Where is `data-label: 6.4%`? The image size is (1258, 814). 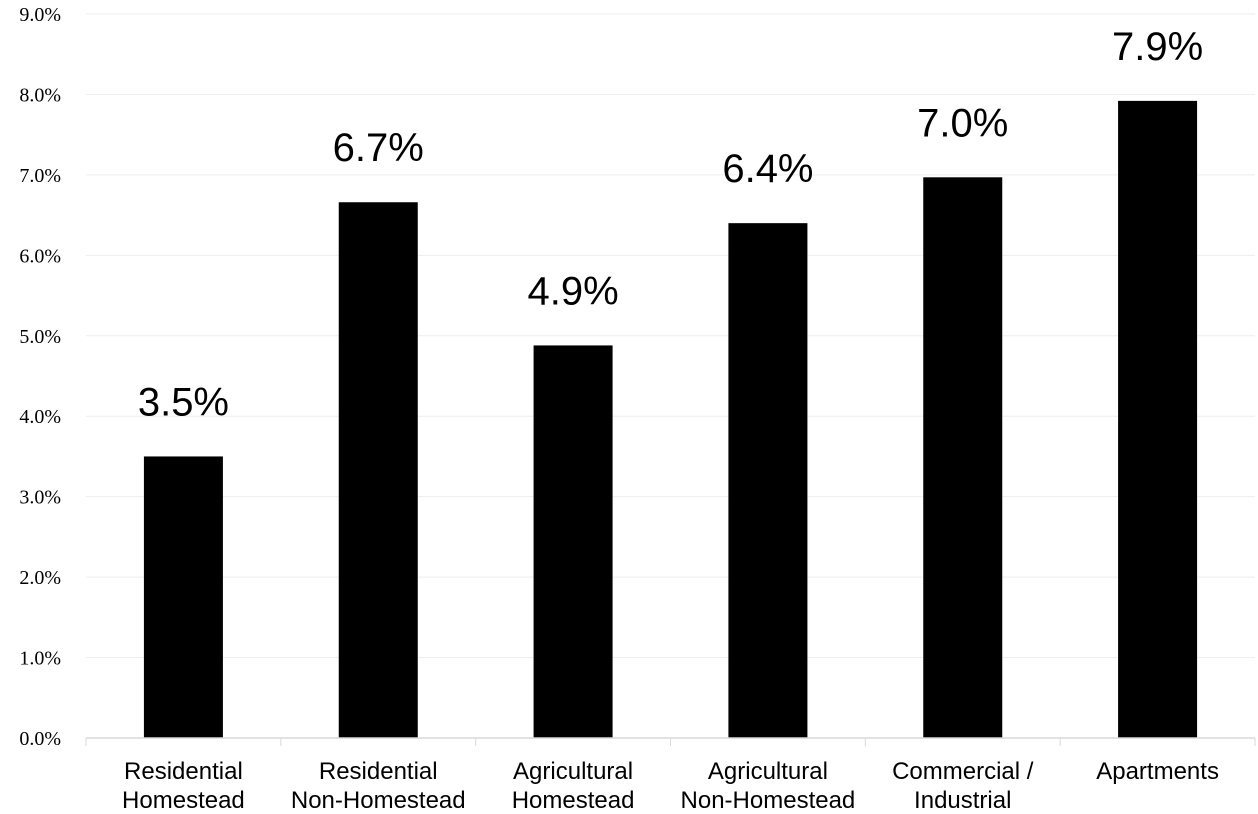
data-label: 6.4% is located at coordinates (767, 169).